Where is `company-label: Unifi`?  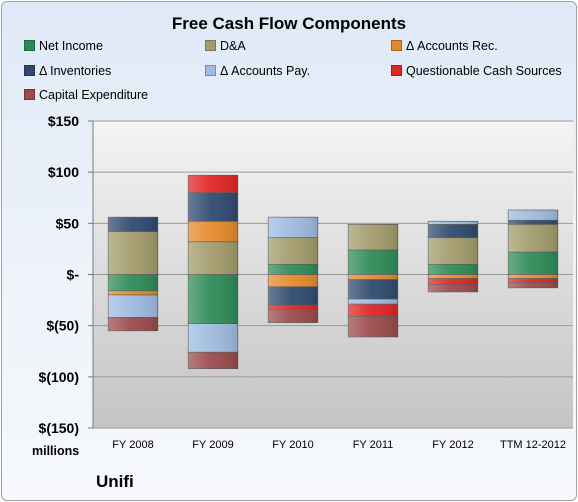 company-label: Unifi is located at coordinates (115, 481).